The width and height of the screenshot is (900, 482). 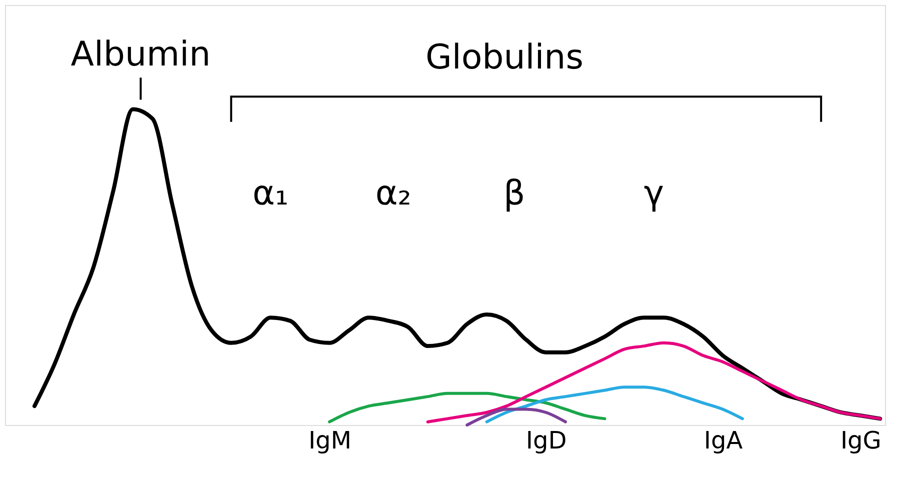 What do you see at coordinates (654, 193) in the screenshot?
I see `annotation: γ` at bounding box center [654, 193].